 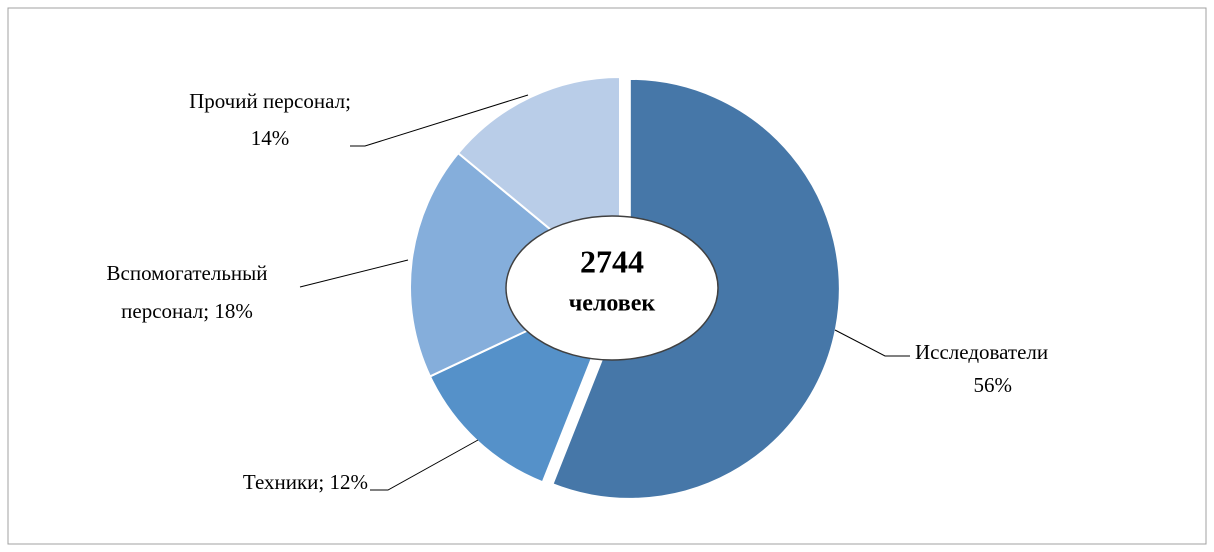 I want to click on center-value: 2744, so click(x=612, y=261).